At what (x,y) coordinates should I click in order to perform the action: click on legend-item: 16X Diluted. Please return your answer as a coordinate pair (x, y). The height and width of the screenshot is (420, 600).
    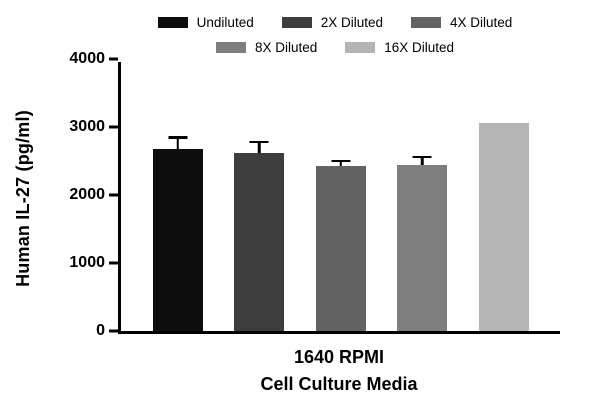
    Looking at the image, I should click on (400, 47).